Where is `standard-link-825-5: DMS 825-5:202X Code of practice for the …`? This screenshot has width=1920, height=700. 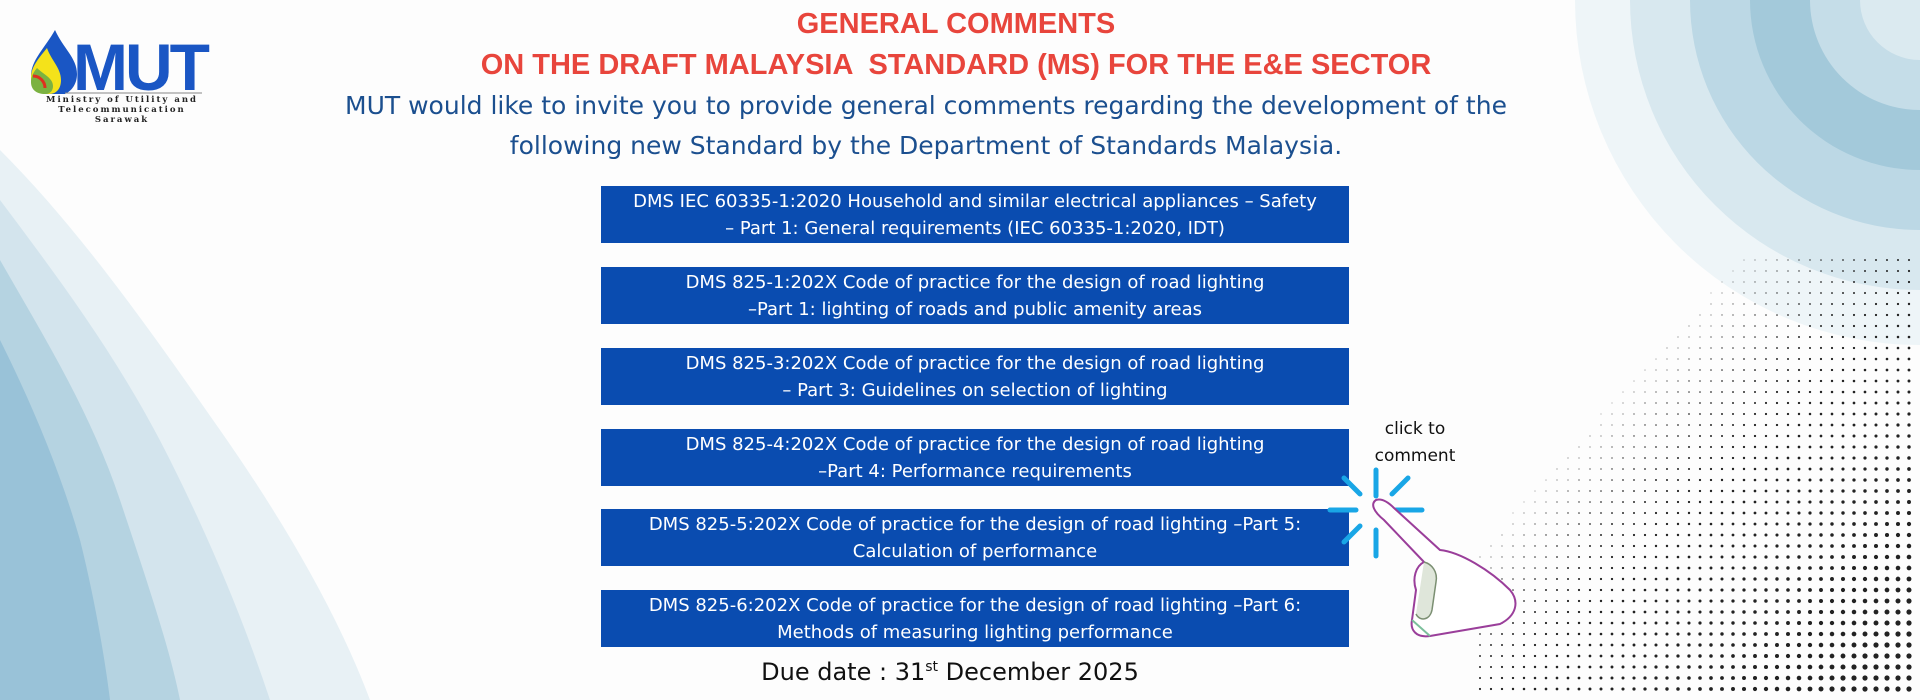 standard-link-825-5: DMS 825-5:202X Code of practice for the … is located at coordinates (975, 537).